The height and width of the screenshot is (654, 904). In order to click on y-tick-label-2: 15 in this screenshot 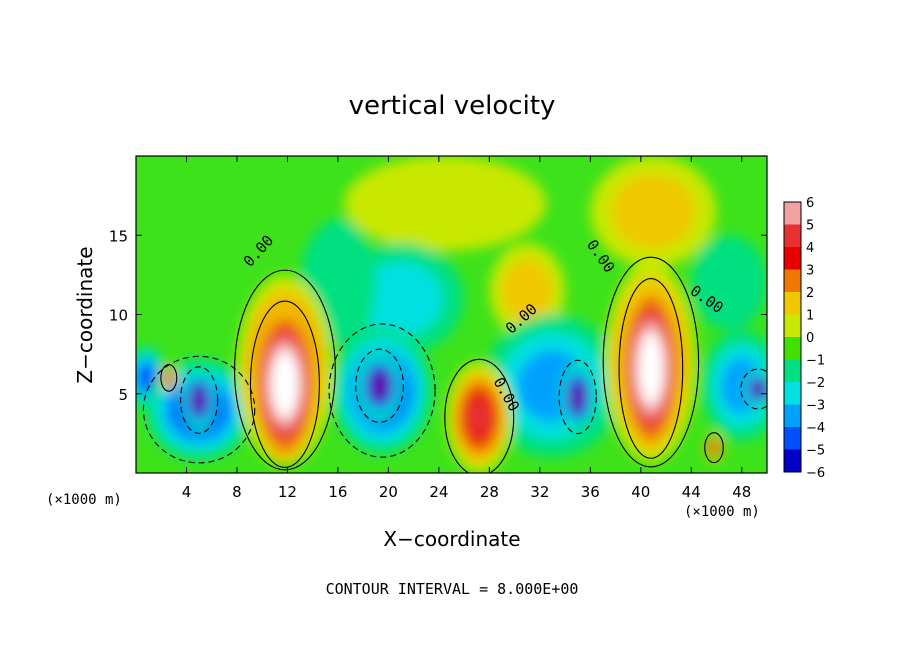, I will do `click(118, 236)`.